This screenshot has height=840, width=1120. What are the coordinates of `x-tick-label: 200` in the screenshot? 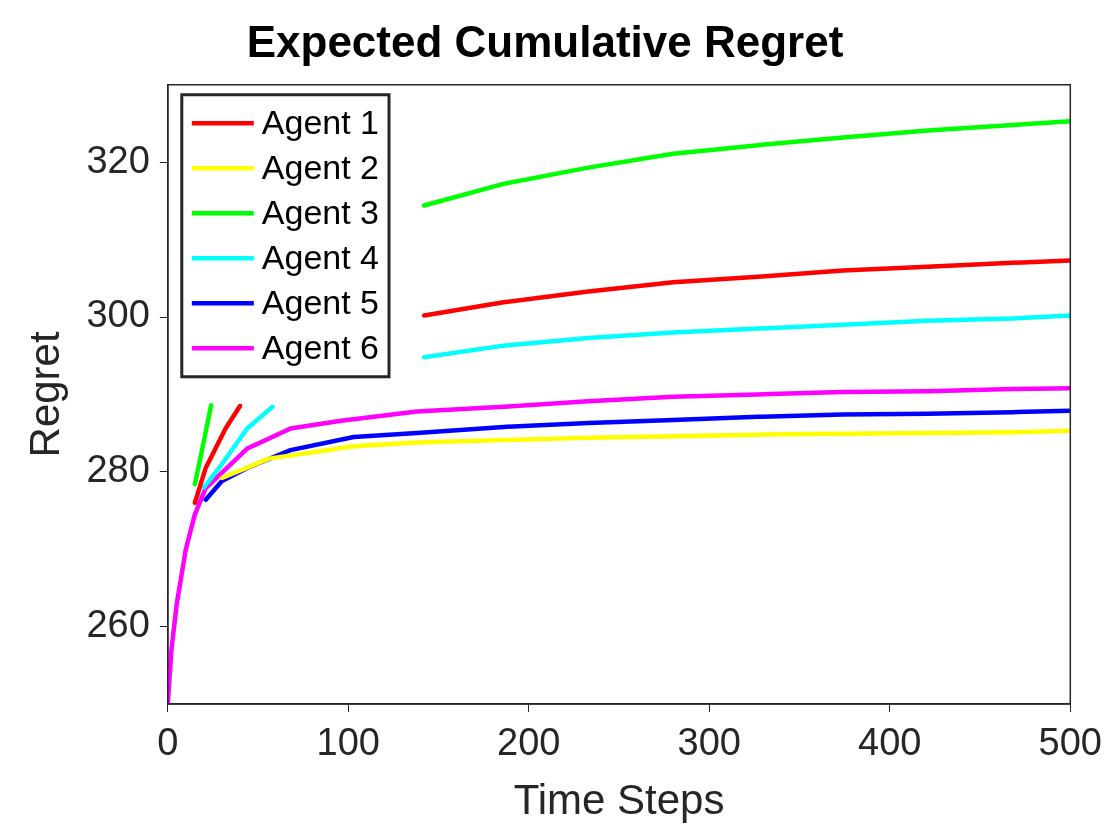 It's located at (529, 742).